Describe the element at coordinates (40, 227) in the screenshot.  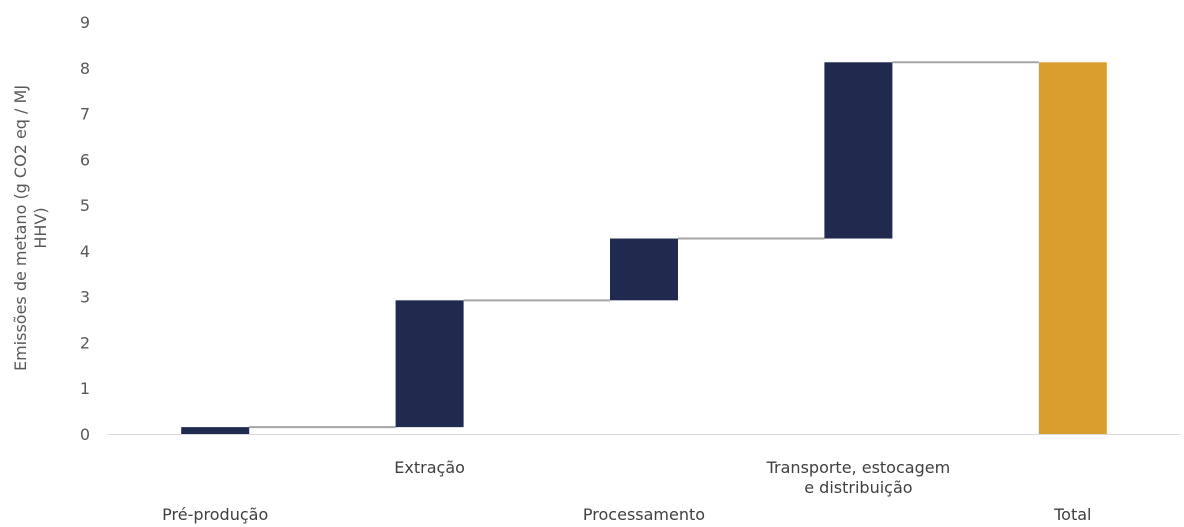
I see `y-axis-title-line: HHV)` at that location.